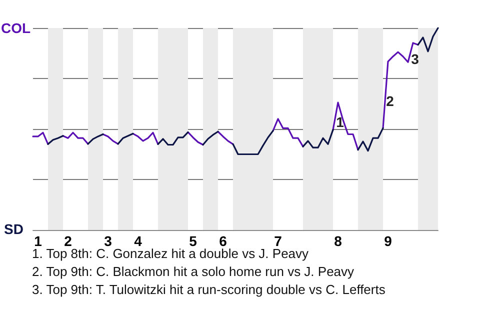 The width and height of the screenshot is (480, 320). What do you see at coordinates (193, 241) in the screenshot?
I see `x-tick-label: 5` at bounding box center [193, 241].